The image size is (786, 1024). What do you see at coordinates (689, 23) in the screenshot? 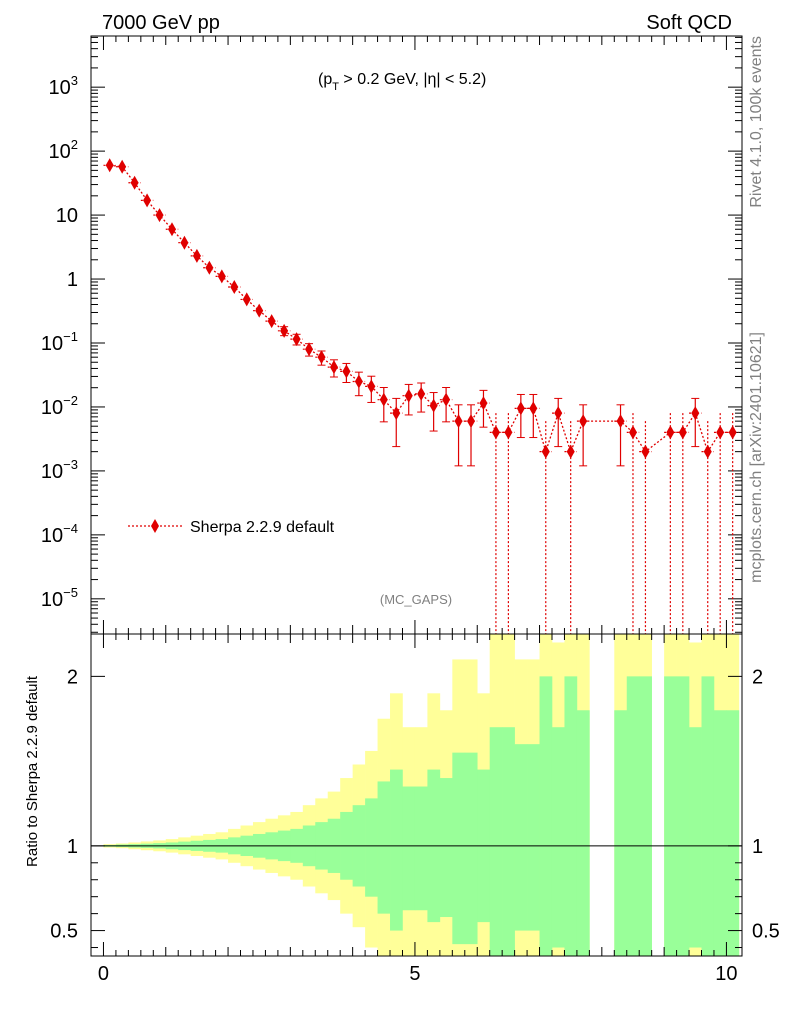
I see `header-right: Soft QCD` at bounding box center [689, 23].